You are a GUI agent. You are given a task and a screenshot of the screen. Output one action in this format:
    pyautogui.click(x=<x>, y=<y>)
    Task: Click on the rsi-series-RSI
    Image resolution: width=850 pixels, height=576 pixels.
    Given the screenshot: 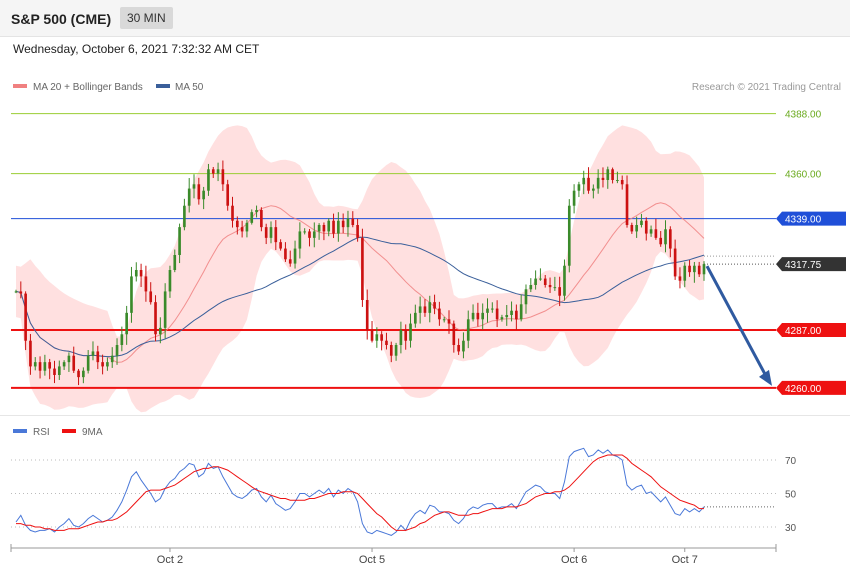 What is the action you would take?
    pyautogui.click(x=360, y=491)
    